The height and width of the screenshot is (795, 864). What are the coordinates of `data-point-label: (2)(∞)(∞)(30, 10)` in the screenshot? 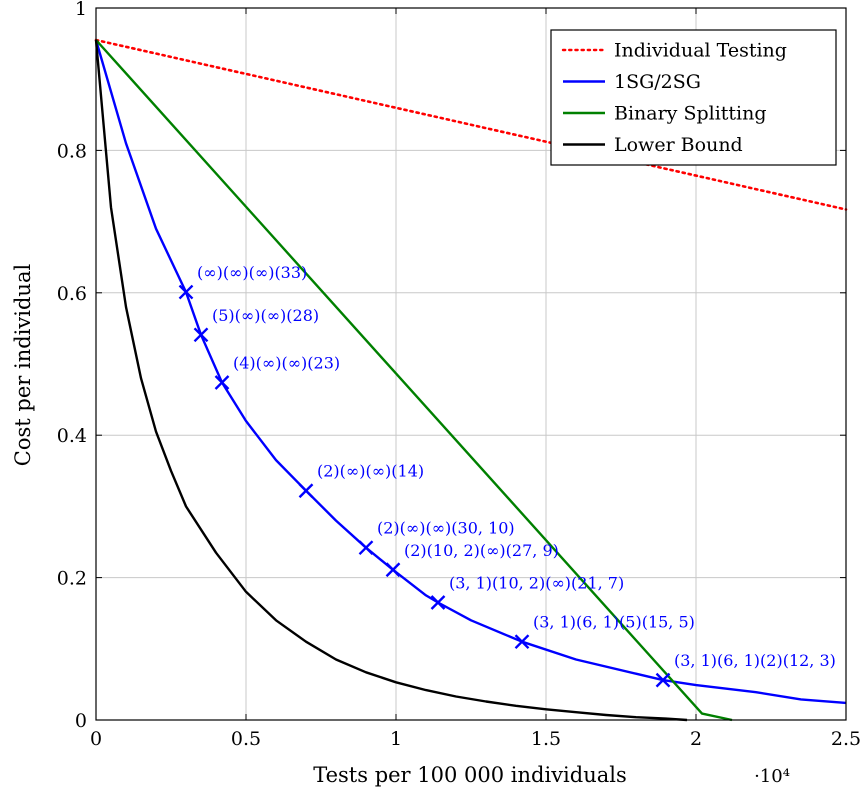 It's located at (446, 528).